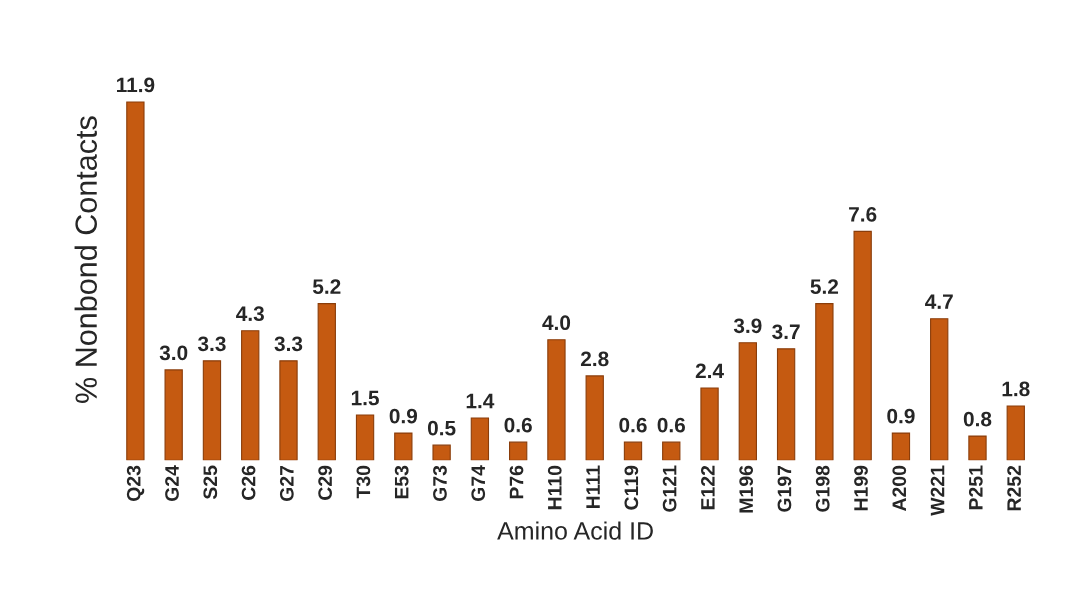 The width and height of the screenshot is (1086, 590). Describe the element at coordinates (899, 488) in the screenshot. I see `x-tick-label: A200` at that location.